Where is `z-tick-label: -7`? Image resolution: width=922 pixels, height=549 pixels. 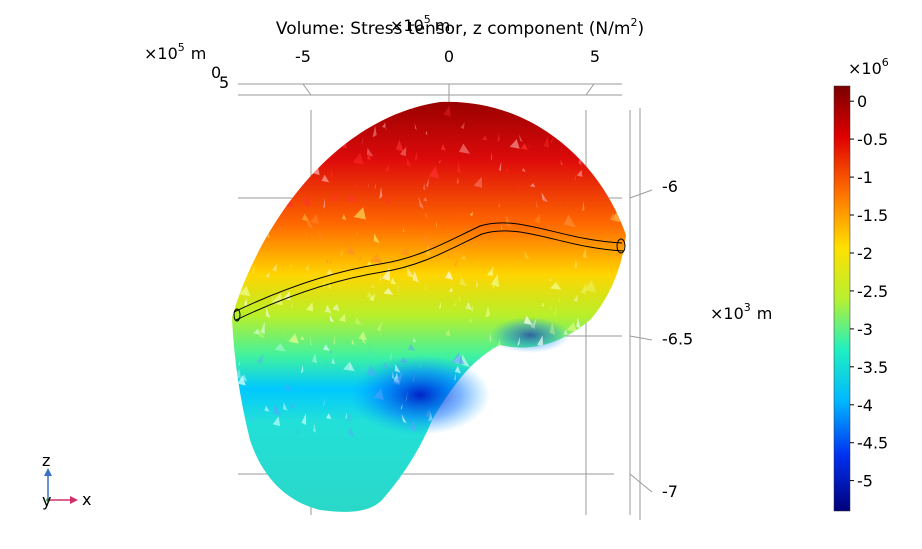
z-tick-label: -7 is located at coordinates (670, 491).